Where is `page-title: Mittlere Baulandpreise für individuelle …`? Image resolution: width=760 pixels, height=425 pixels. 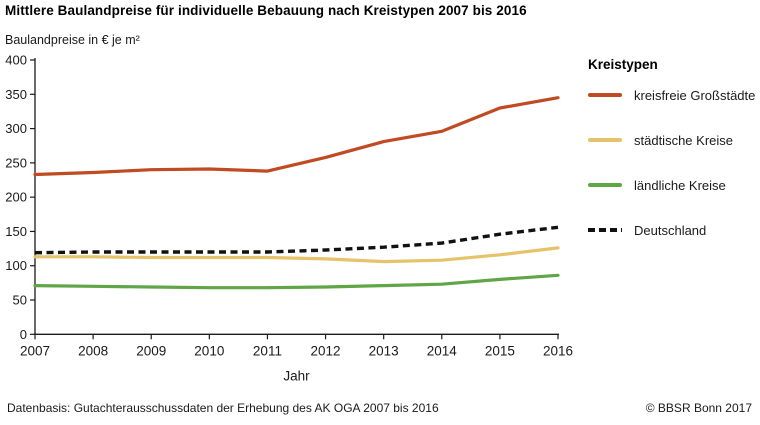 page-title: Mittlere Baulandpreise für individuelle … is located at coordinates (266, 10).